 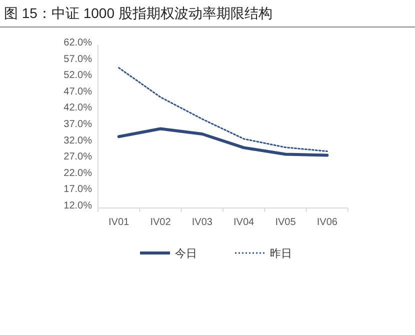 What do you see at coordinates (78, 206) in the screenshot?
I see `y-tick-label: 12.0%` at bounding box center [78, 206].